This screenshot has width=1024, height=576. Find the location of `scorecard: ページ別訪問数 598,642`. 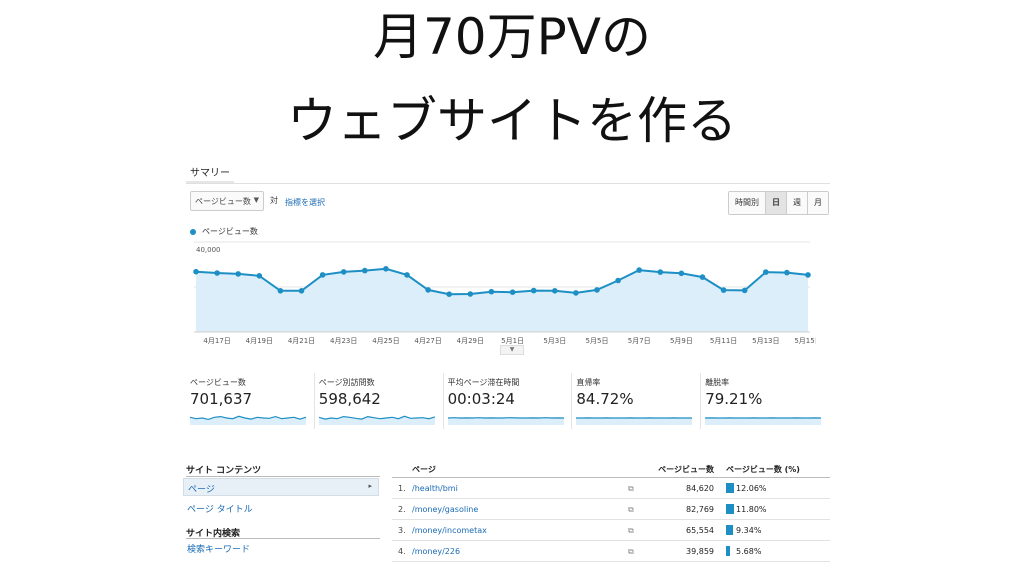

scorecard: ページ別訪問数 598,642 is located at coordinates (379, 401).